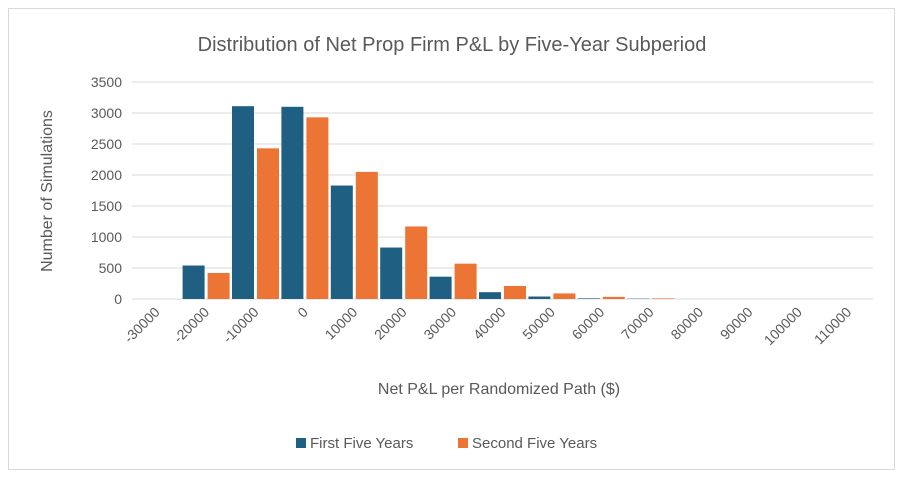 The width and height of the screenshot is (905, 480). What do you see at coordinates (736, 323) in the screenshot?
I see `x-tick-label: 90000` at bounding box center [736, 323].